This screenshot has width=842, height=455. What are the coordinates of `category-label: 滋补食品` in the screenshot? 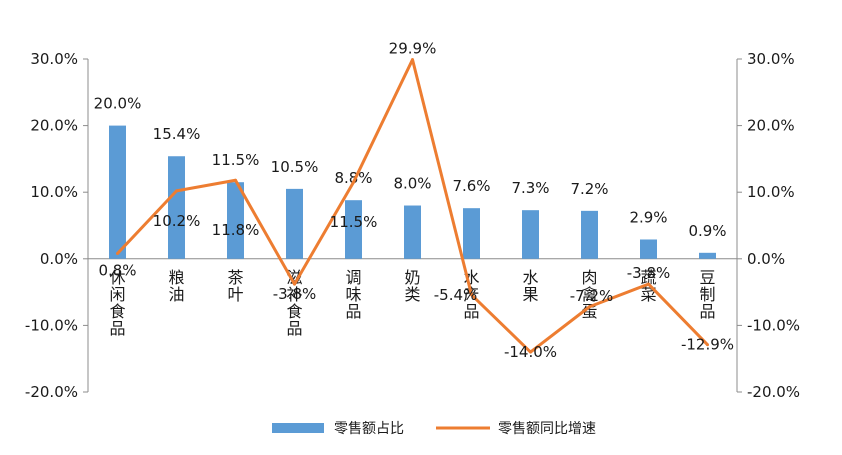 It's located at (294, 303).